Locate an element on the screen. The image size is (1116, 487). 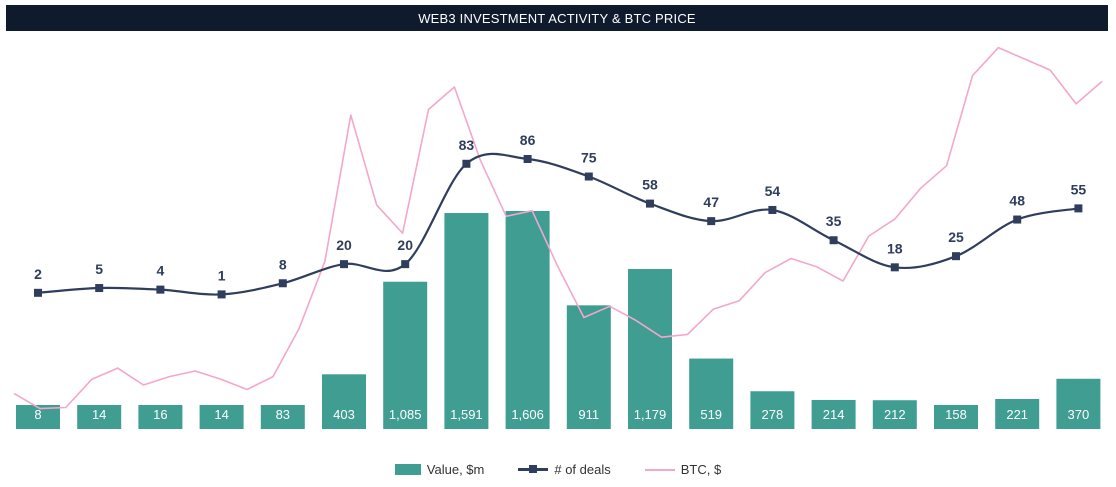
legend-swatch-value is located at coordinates (407, 469).